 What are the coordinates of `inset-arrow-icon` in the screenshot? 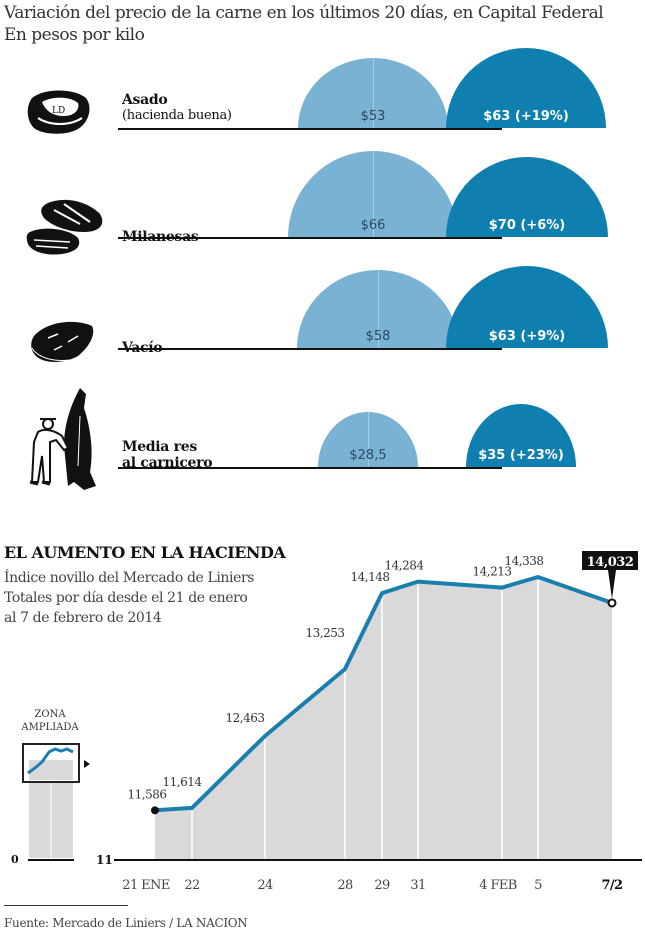 It's located at (87, 764).